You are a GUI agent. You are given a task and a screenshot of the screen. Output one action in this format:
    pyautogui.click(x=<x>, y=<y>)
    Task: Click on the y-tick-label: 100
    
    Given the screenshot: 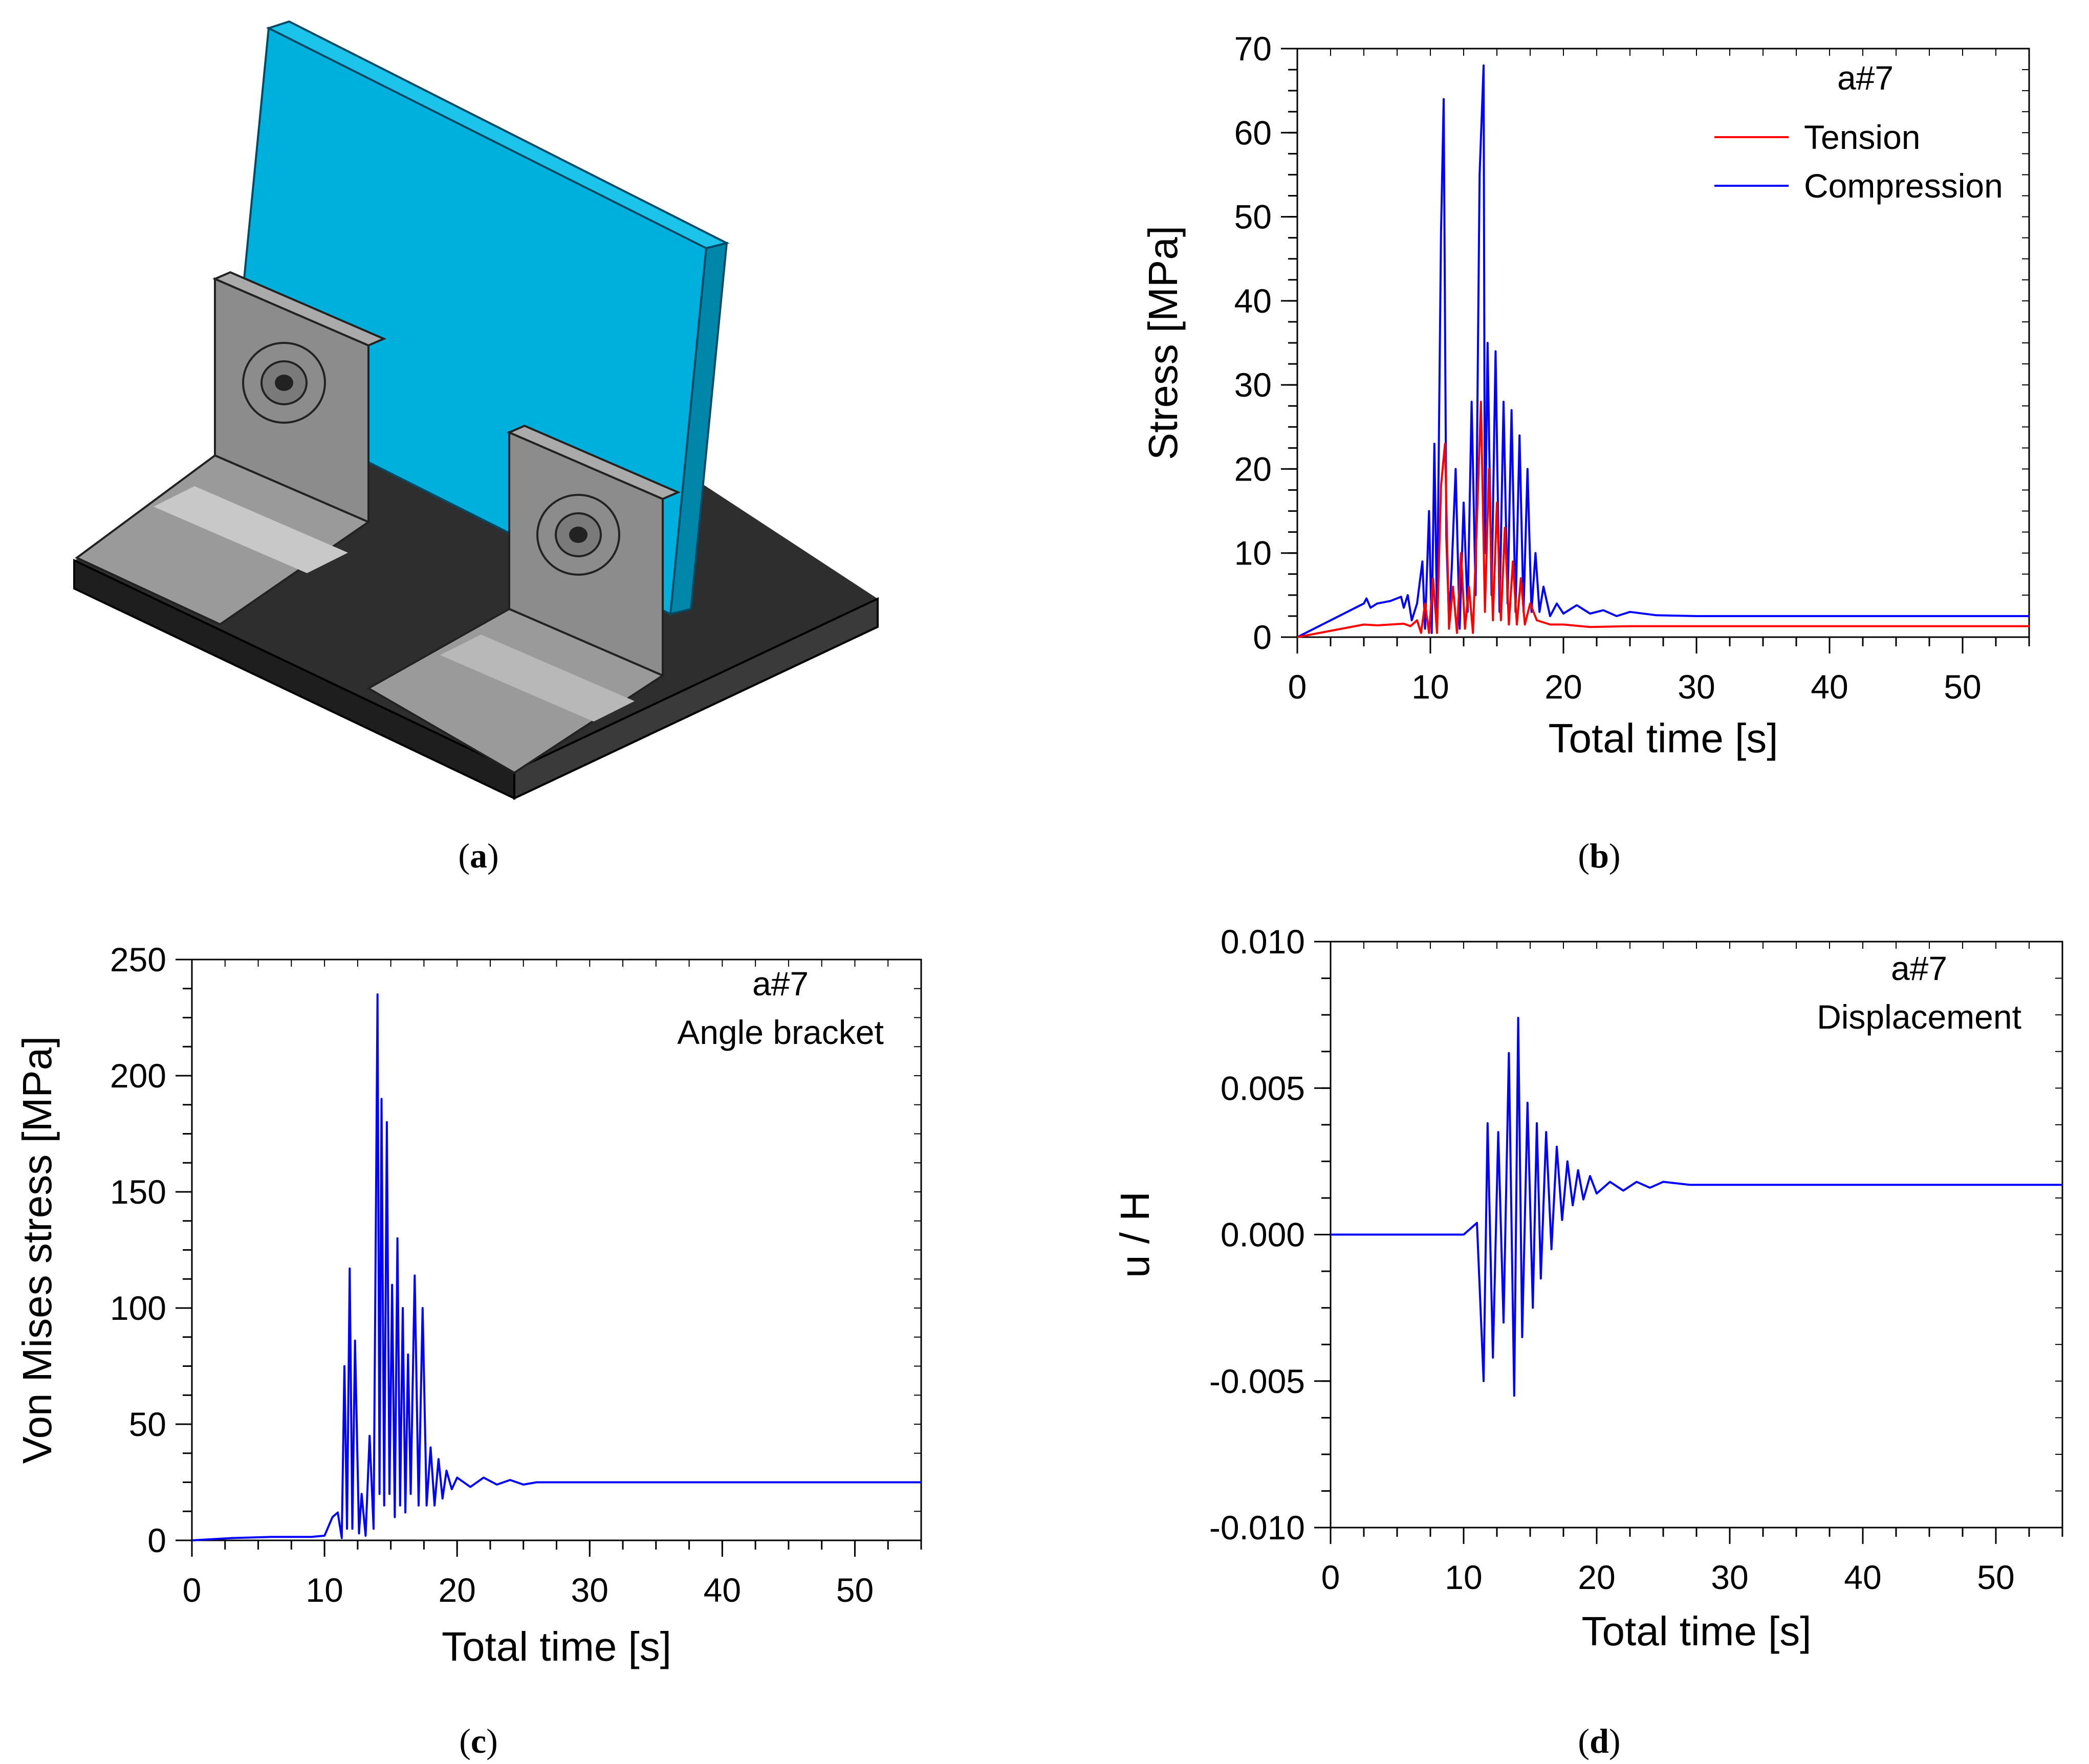 What is the action you would take?
    pyautogui.click(x=138, y=1308)
    